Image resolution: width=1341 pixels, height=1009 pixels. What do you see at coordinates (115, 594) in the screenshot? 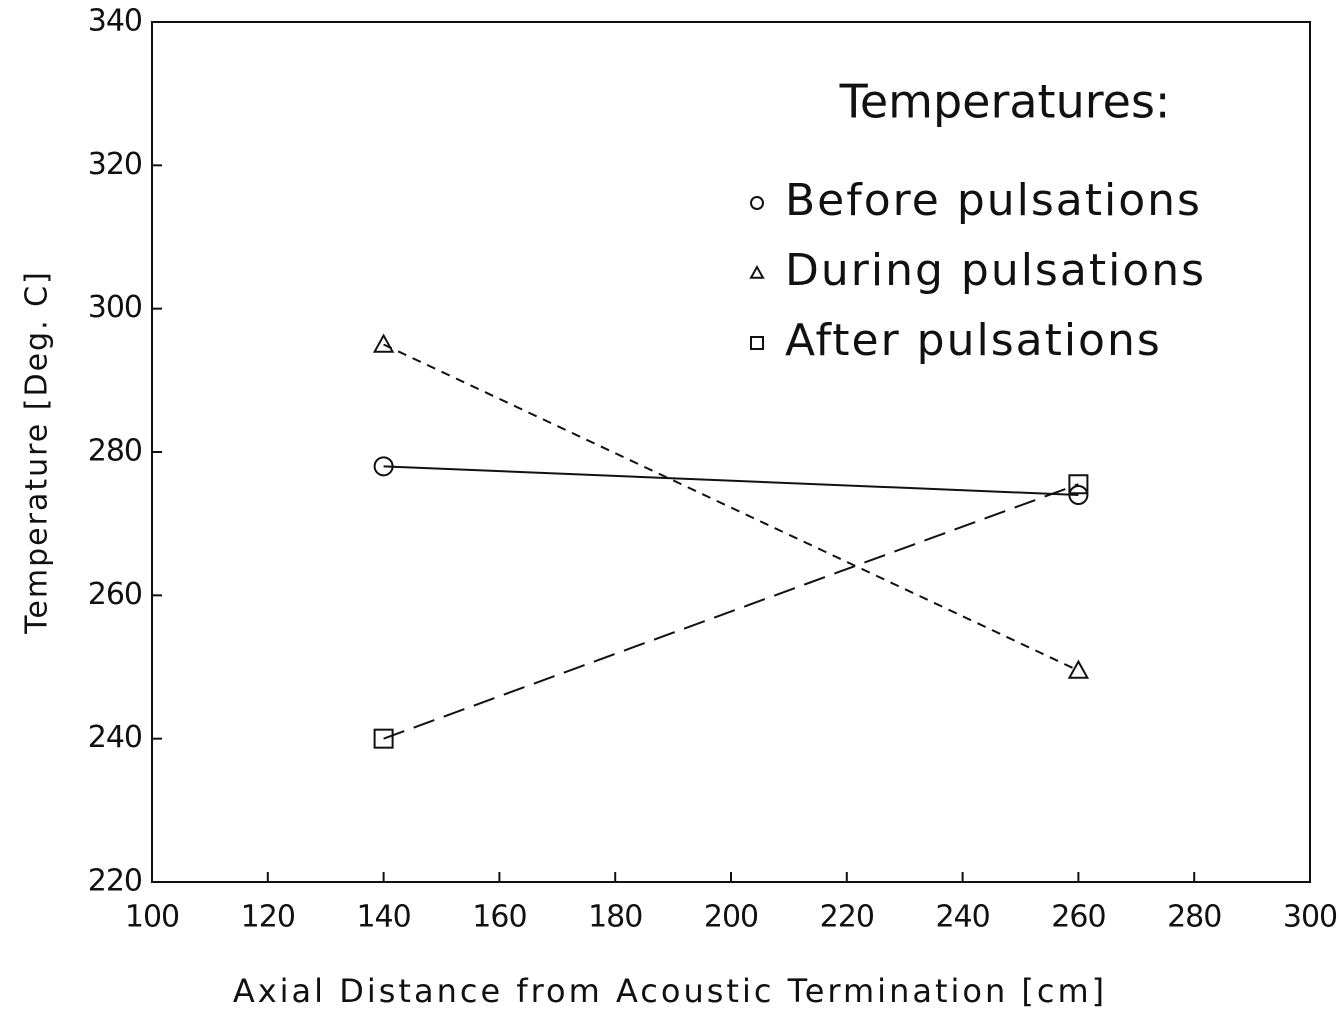
I see `y-tick-label: 260` at bounding box center [115, 594].